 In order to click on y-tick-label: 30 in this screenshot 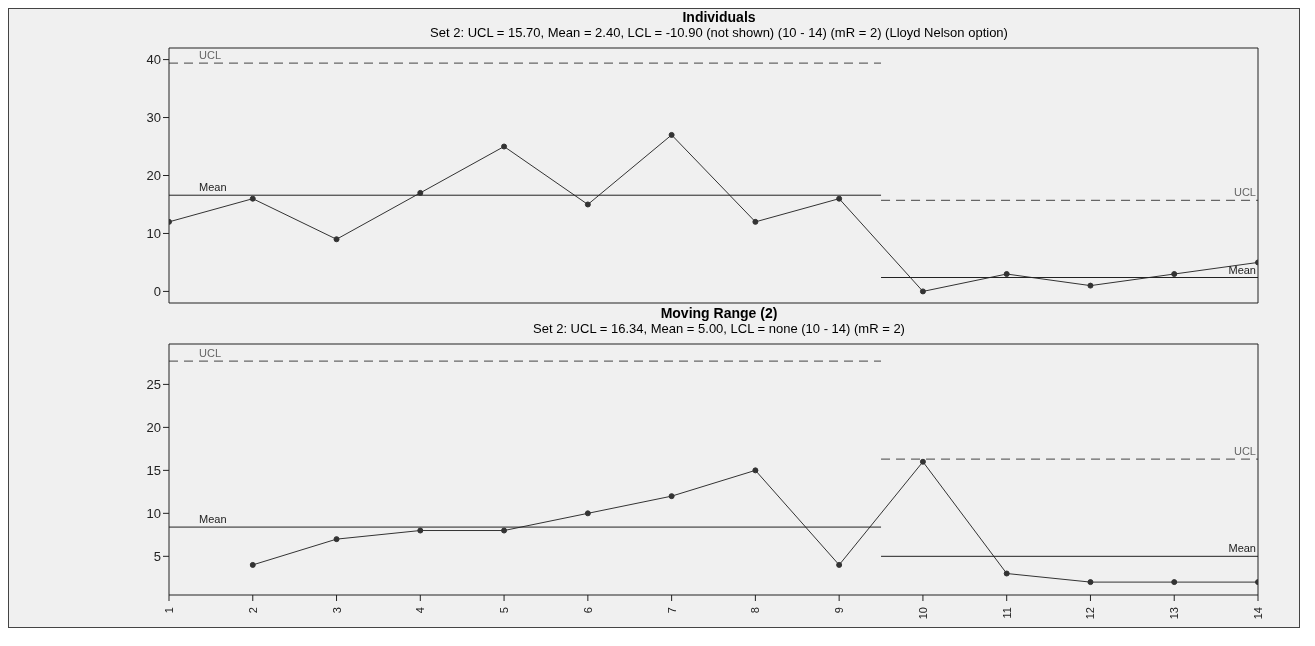, I will do `click(153, 118)`.